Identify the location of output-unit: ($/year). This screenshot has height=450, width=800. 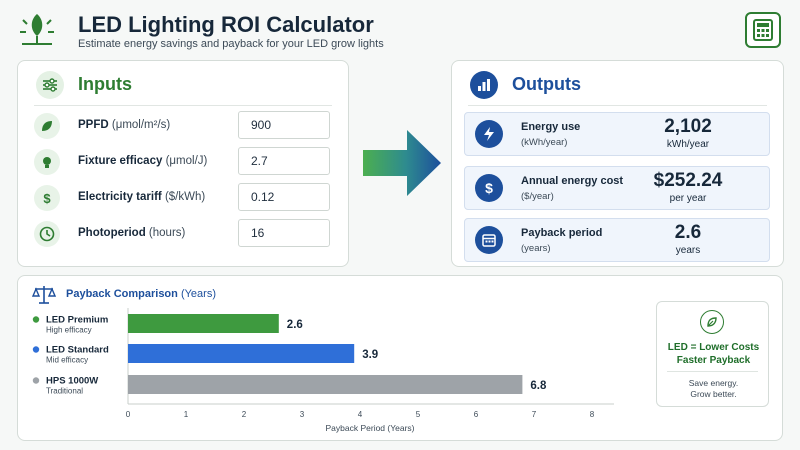
(537, 196).